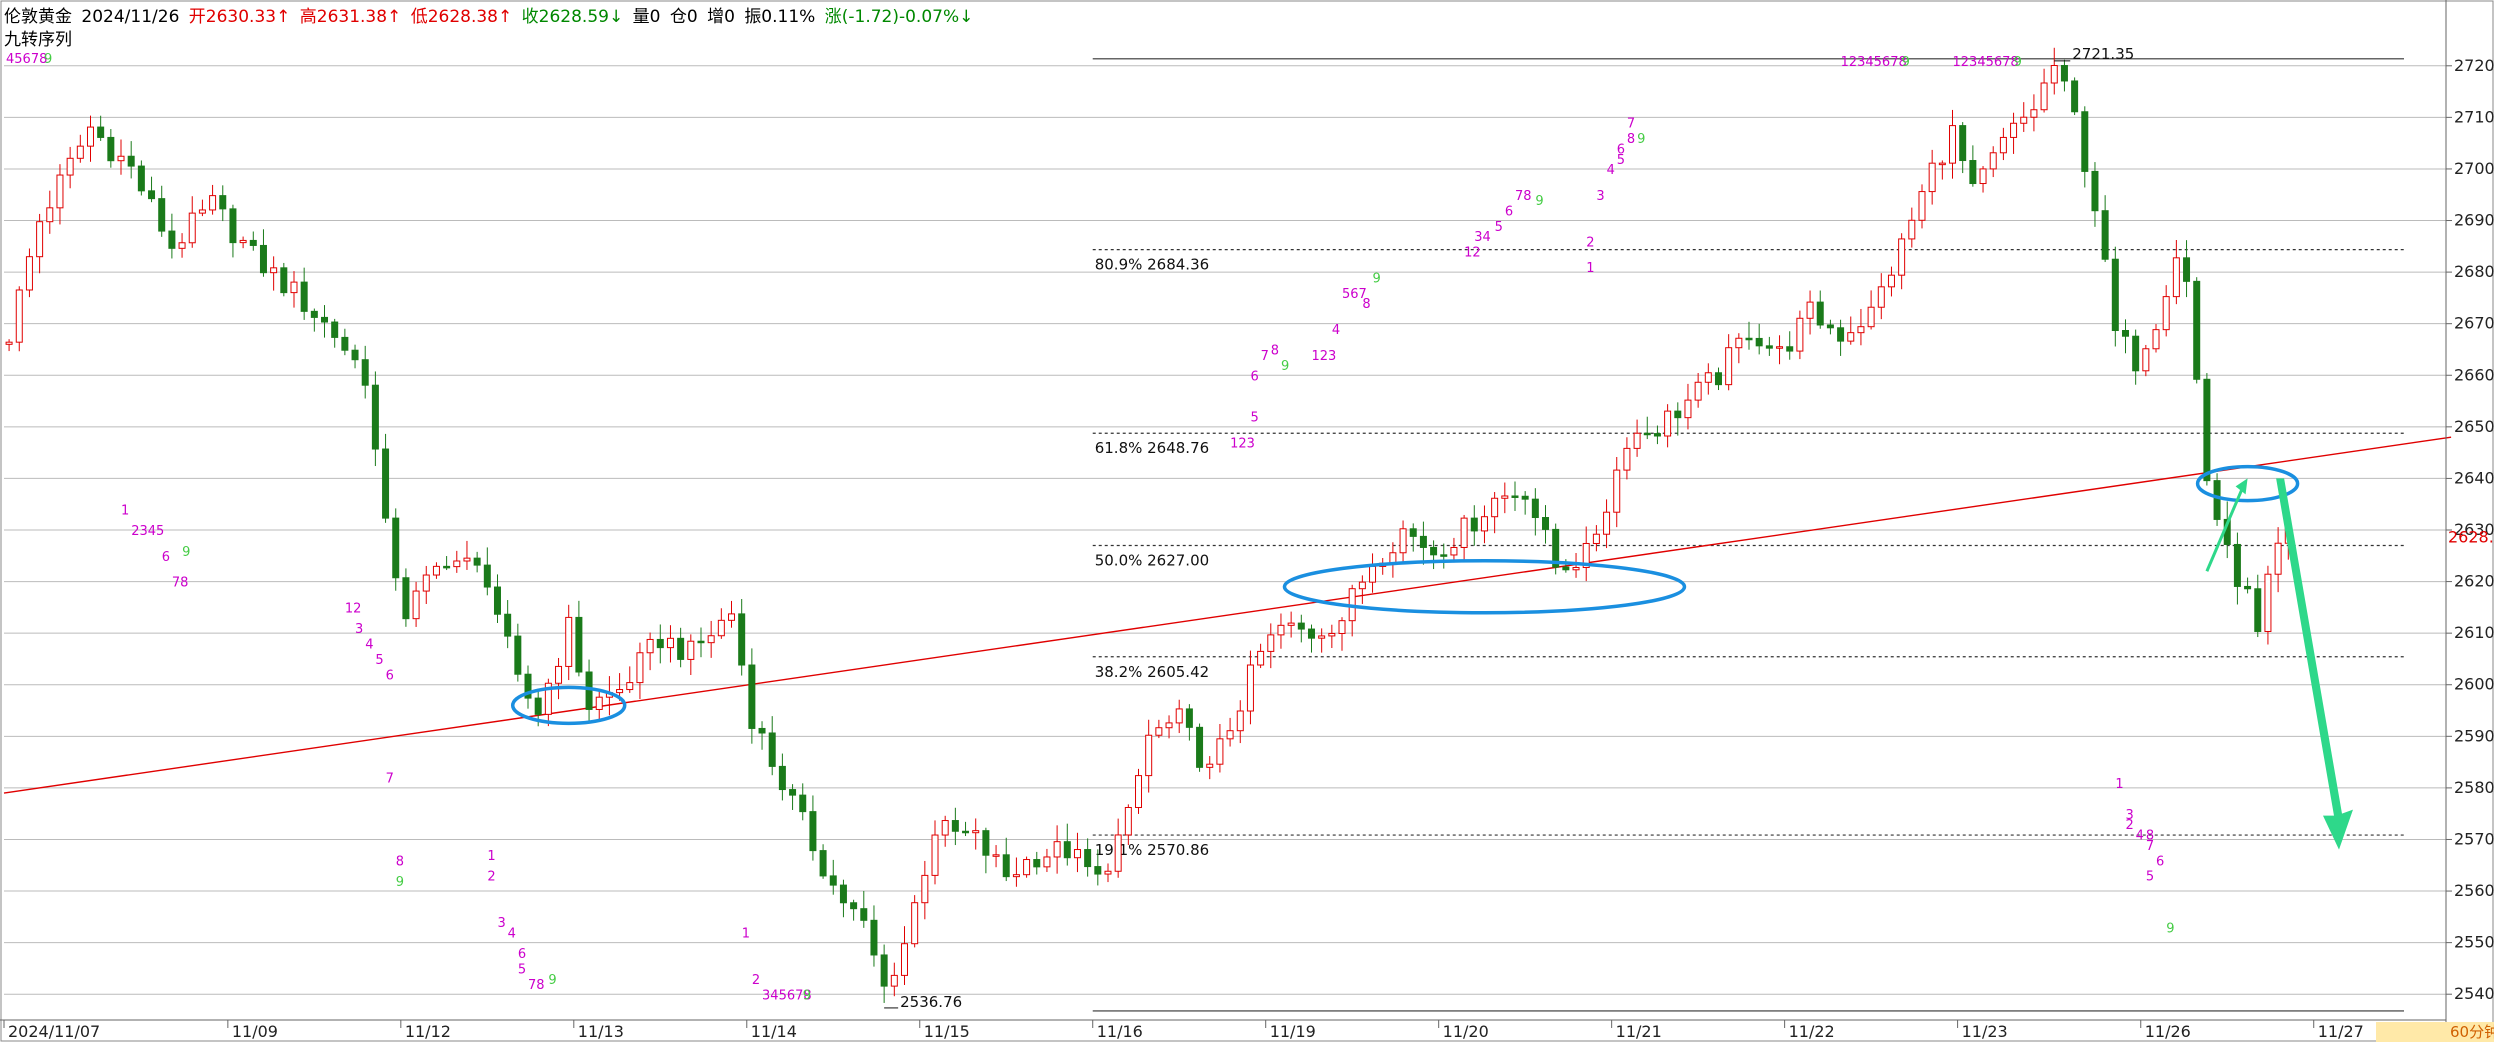 This screenshot has width=2494, height=1046. I want to click on high-price: 高2631.38↑, so click(350, 17).